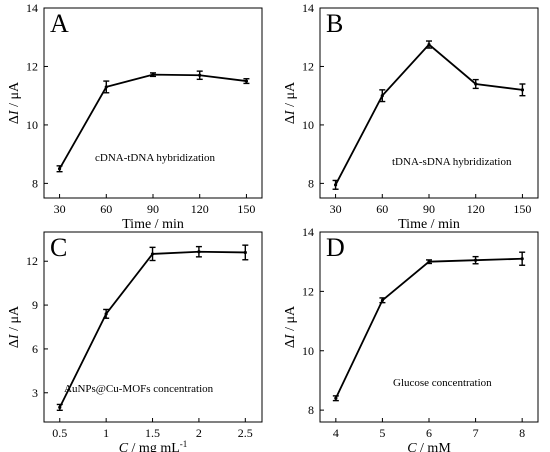  Describe the element at coordinates (245, 433) in the screenshot. I see `x-tick-label: 2.5` at that location.